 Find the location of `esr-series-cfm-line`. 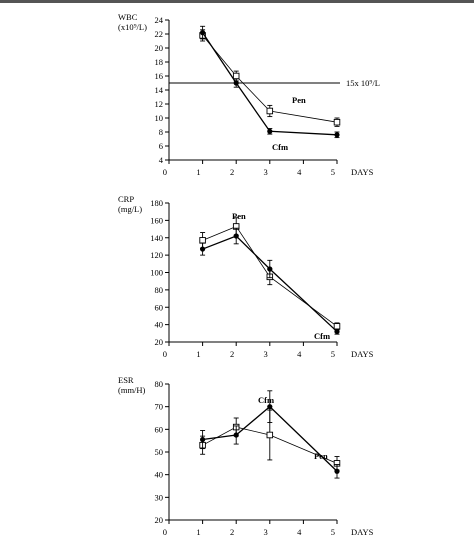

esr-series-cfm-line is located at coordinates (270, 438).